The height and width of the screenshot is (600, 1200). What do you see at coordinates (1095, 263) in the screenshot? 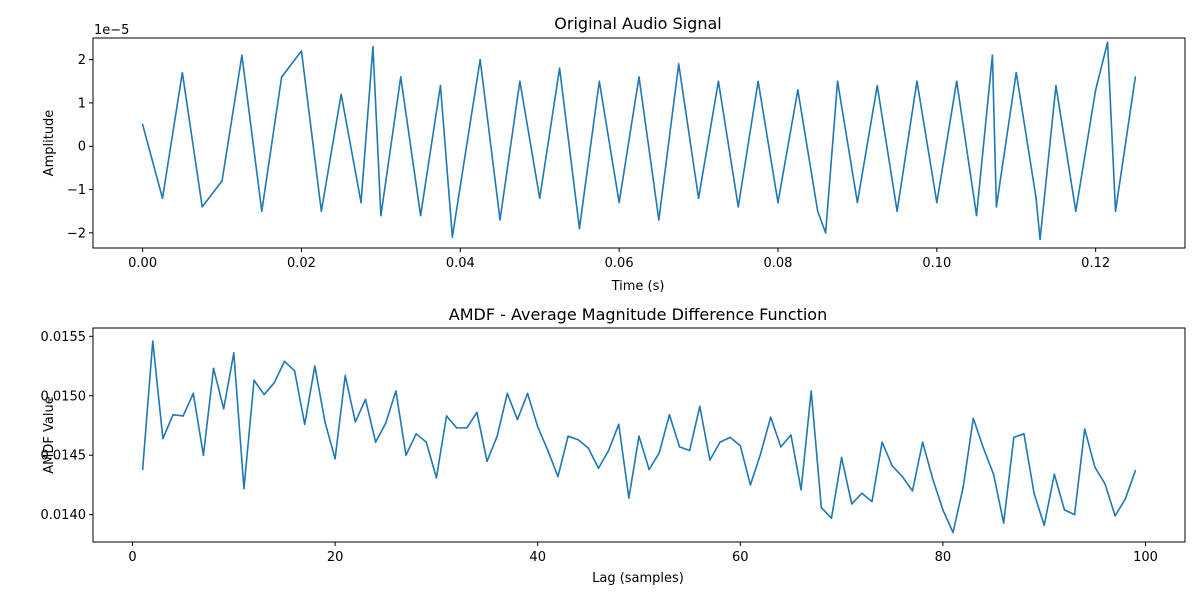
I see `signal-x-tick-label: 0.12` at bounding box center [1095, 263].